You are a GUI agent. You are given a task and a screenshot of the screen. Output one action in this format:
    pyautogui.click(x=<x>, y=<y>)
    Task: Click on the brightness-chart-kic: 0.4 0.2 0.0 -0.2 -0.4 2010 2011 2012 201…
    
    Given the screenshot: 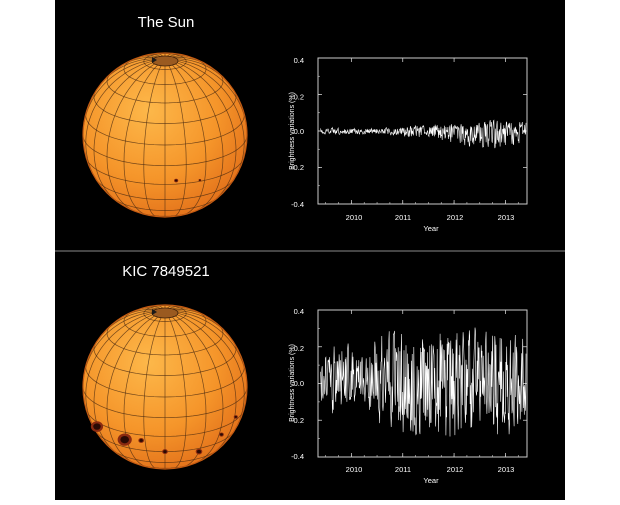 What is the action you would take?
    pyautogui.click(x=408, y=396)
    